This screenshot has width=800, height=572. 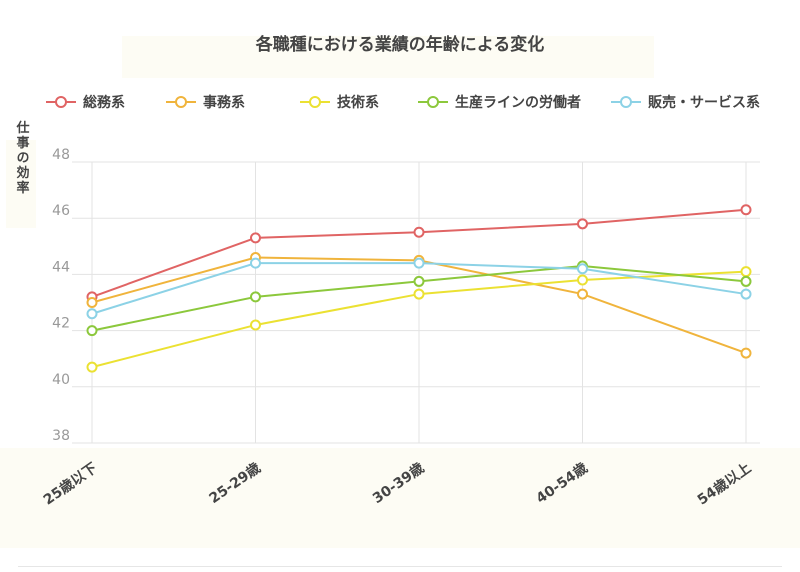 What do you see at coordinates (61, 436) in the screenshot?
I see `y-tick-label: 38` at bounding box center [61, 436].